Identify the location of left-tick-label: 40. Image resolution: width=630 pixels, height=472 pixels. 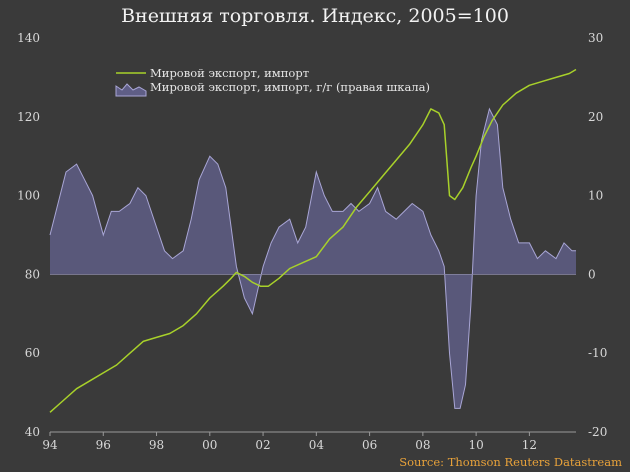
(32, 432).